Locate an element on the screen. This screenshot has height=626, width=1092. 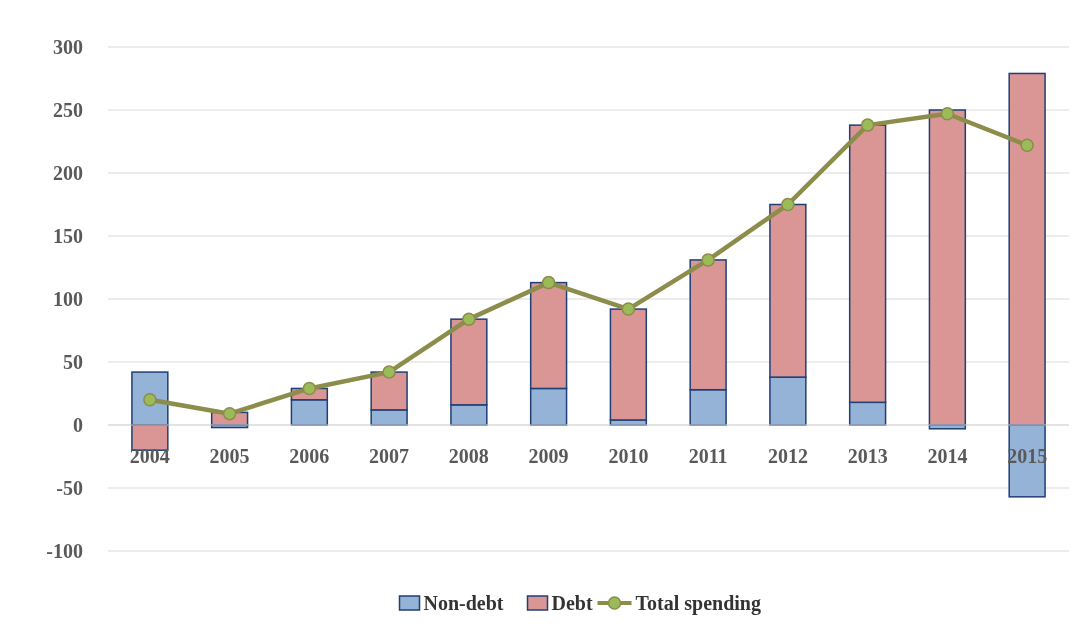
x-tick-label: 2005 is located at coordinates (229, 456).